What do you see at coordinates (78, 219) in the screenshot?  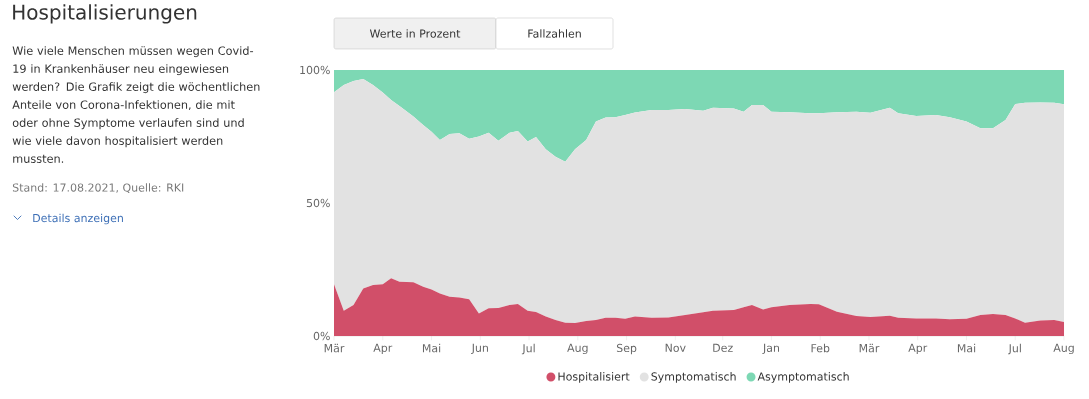 I see `text: Details anzeigen` at bounding box center [78, 219].